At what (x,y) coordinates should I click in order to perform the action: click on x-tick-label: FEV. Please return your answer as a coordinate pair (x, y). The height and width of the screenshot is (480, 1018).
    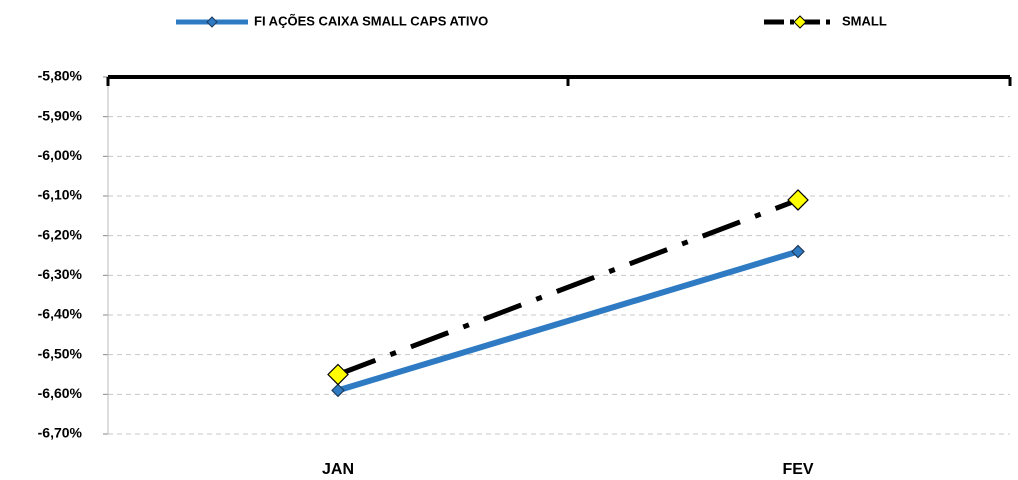
    Looking at the image, I should click on (797, 469).